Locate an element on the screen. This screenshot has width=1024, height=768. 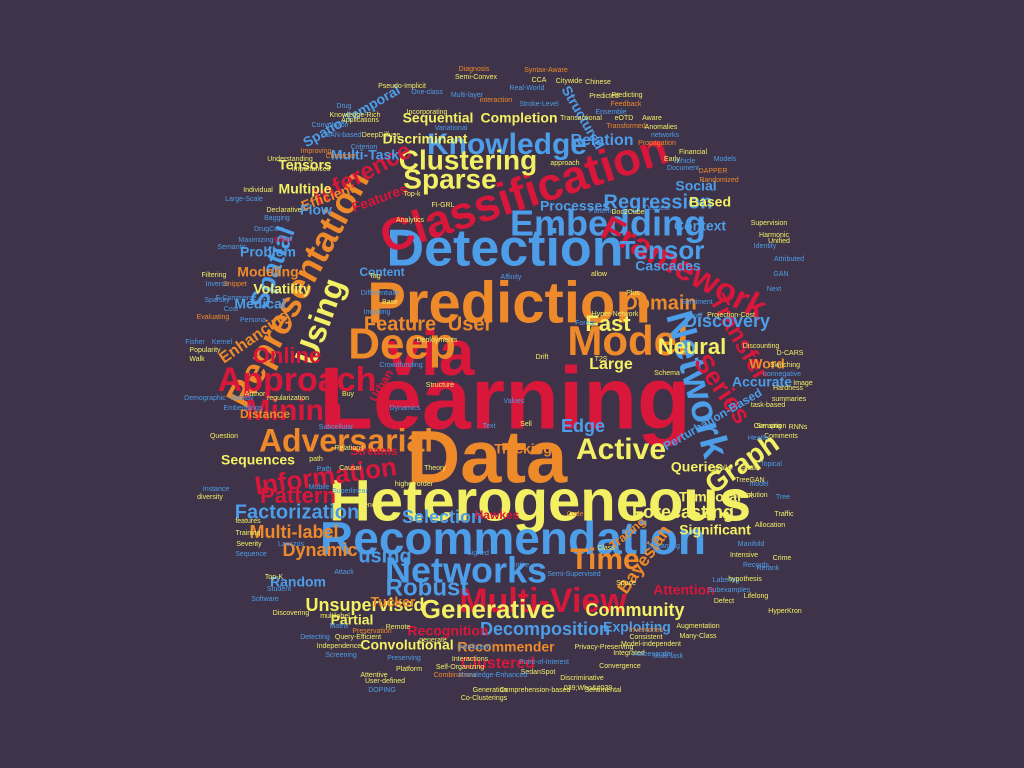
cloud-word-predicting: Predicting is located at coordinates (626, 95).